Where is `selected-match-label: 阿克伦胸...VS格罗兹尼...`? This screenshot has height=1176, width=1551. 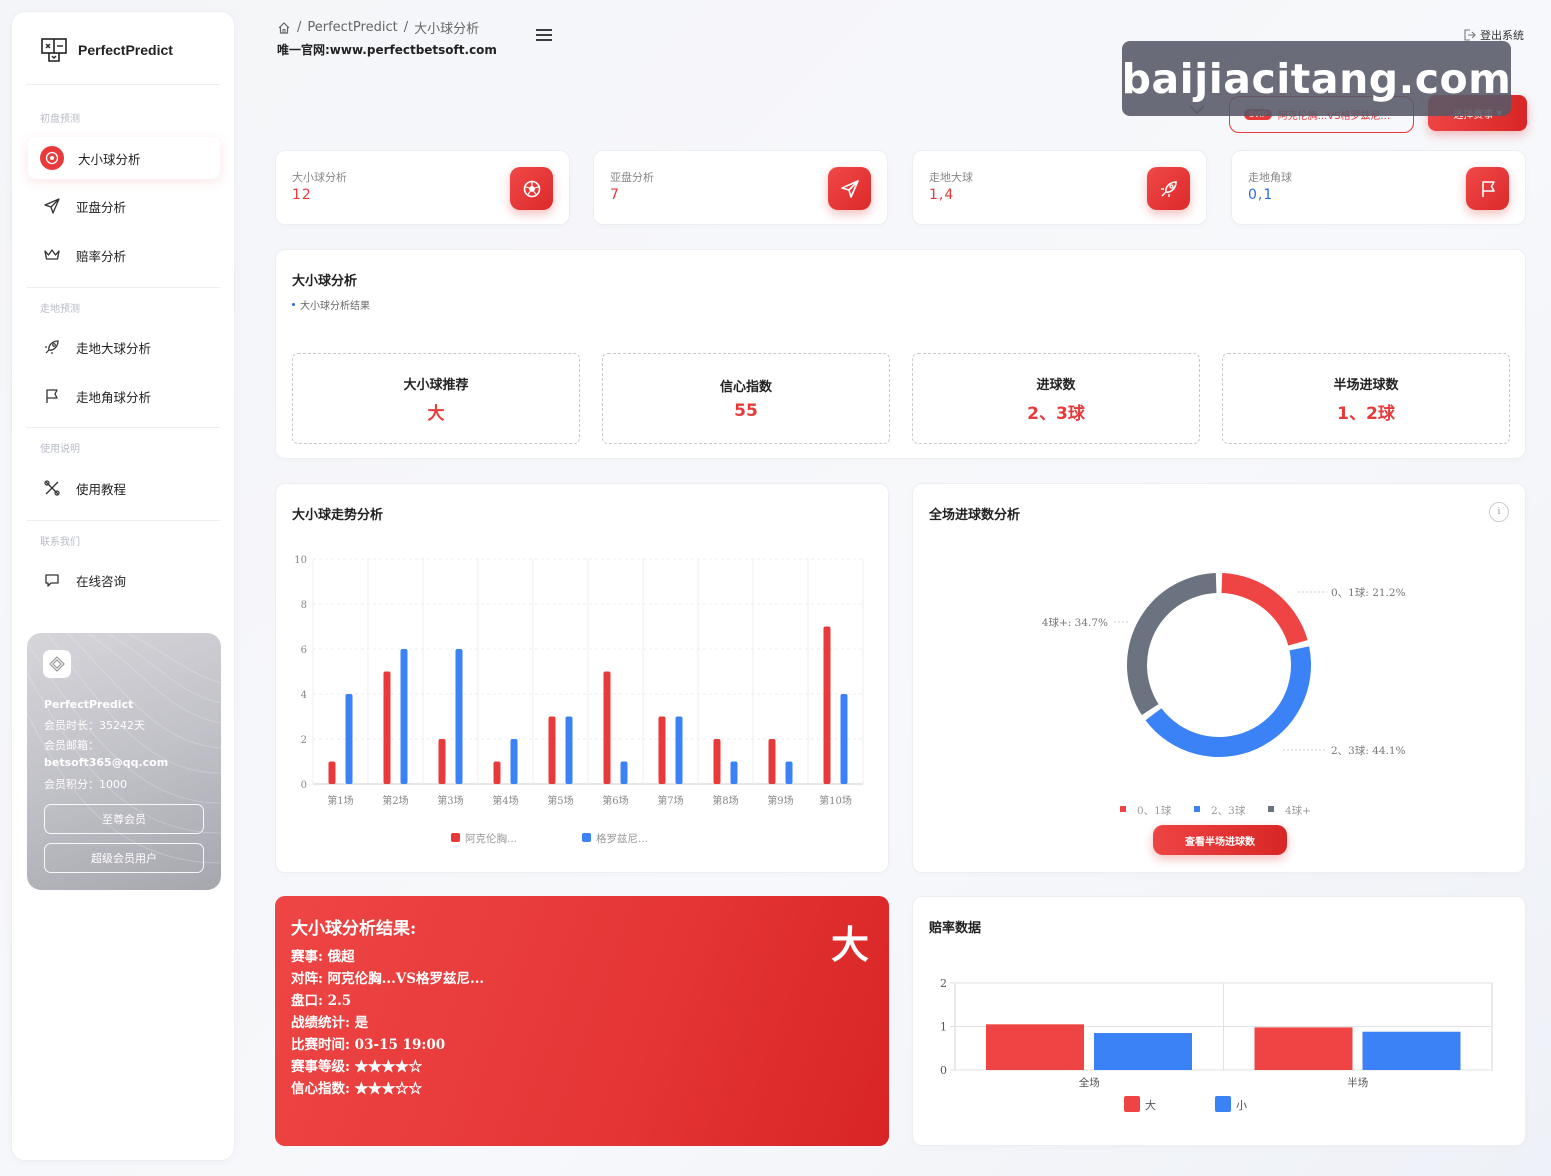 selected-match-label: 阿克伦胸...VS格罗兹尼... is located at coordinates (1333, 116).